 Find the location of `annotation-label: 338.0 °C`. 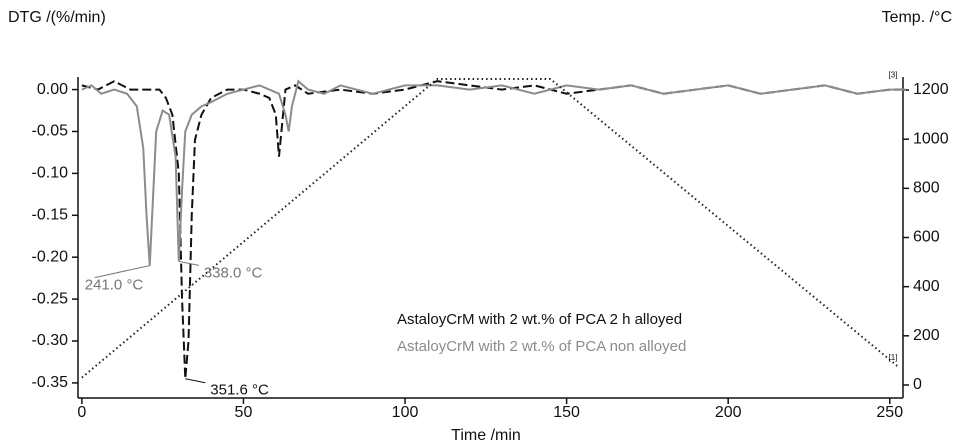

annotation-label: 338.0 °C is located at coordinates (233, 272).